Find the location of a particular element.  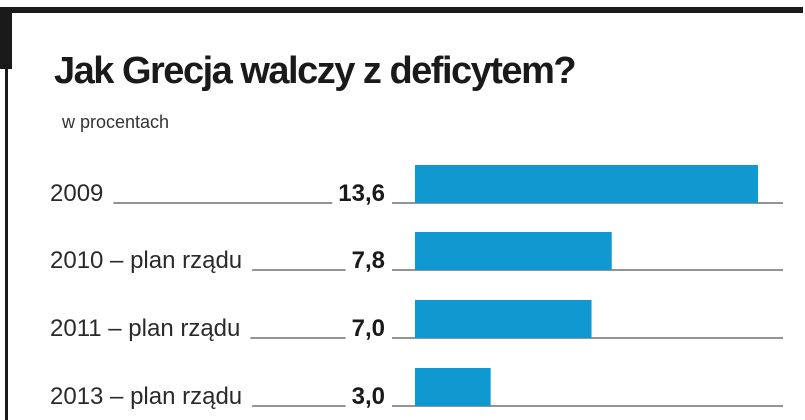

category-label: 2010 – plan rządu is located at coordinates (146, 260).